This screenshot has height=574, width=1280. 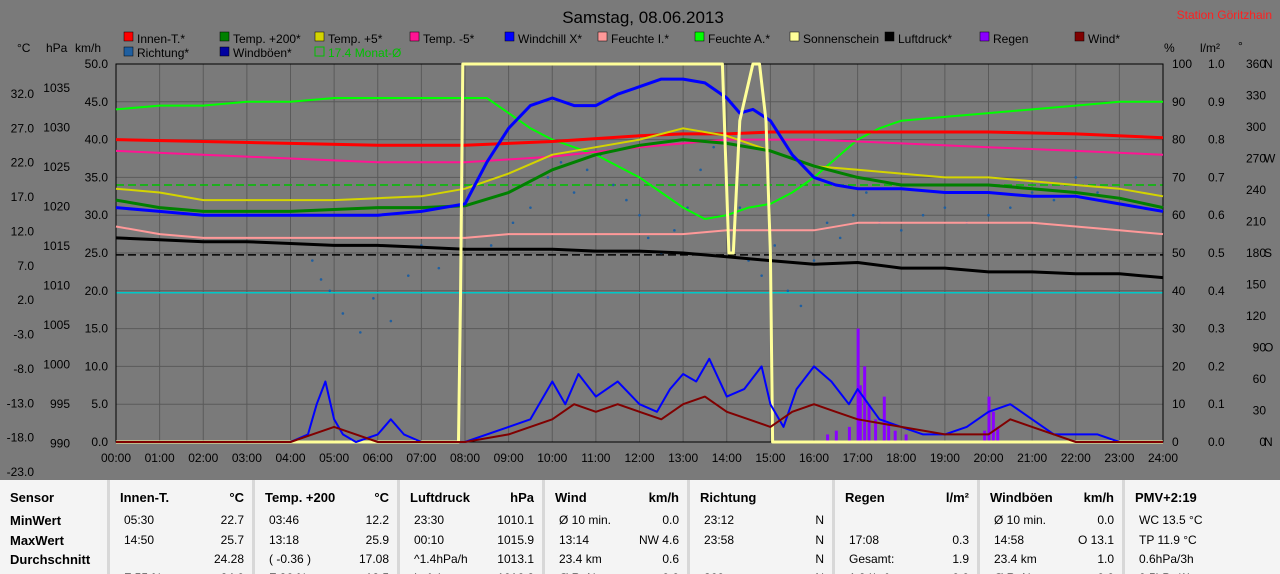 What do you see at coordinates (24, 48) in the screenshot?
I see `unit-celsius: °C` at bounding box center [24, 48].